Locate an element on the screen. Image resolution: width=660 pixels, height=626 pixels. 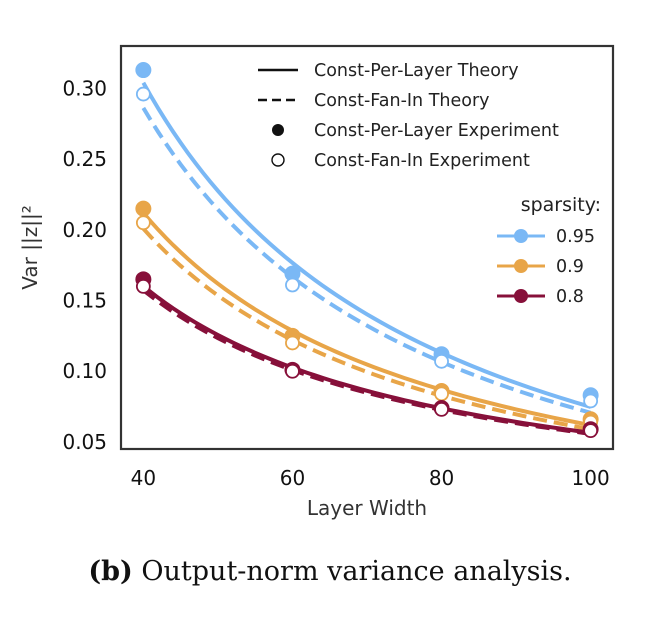
figure-caption: (b) Output-norm variance analysis. is located at coordinates (330, 571).